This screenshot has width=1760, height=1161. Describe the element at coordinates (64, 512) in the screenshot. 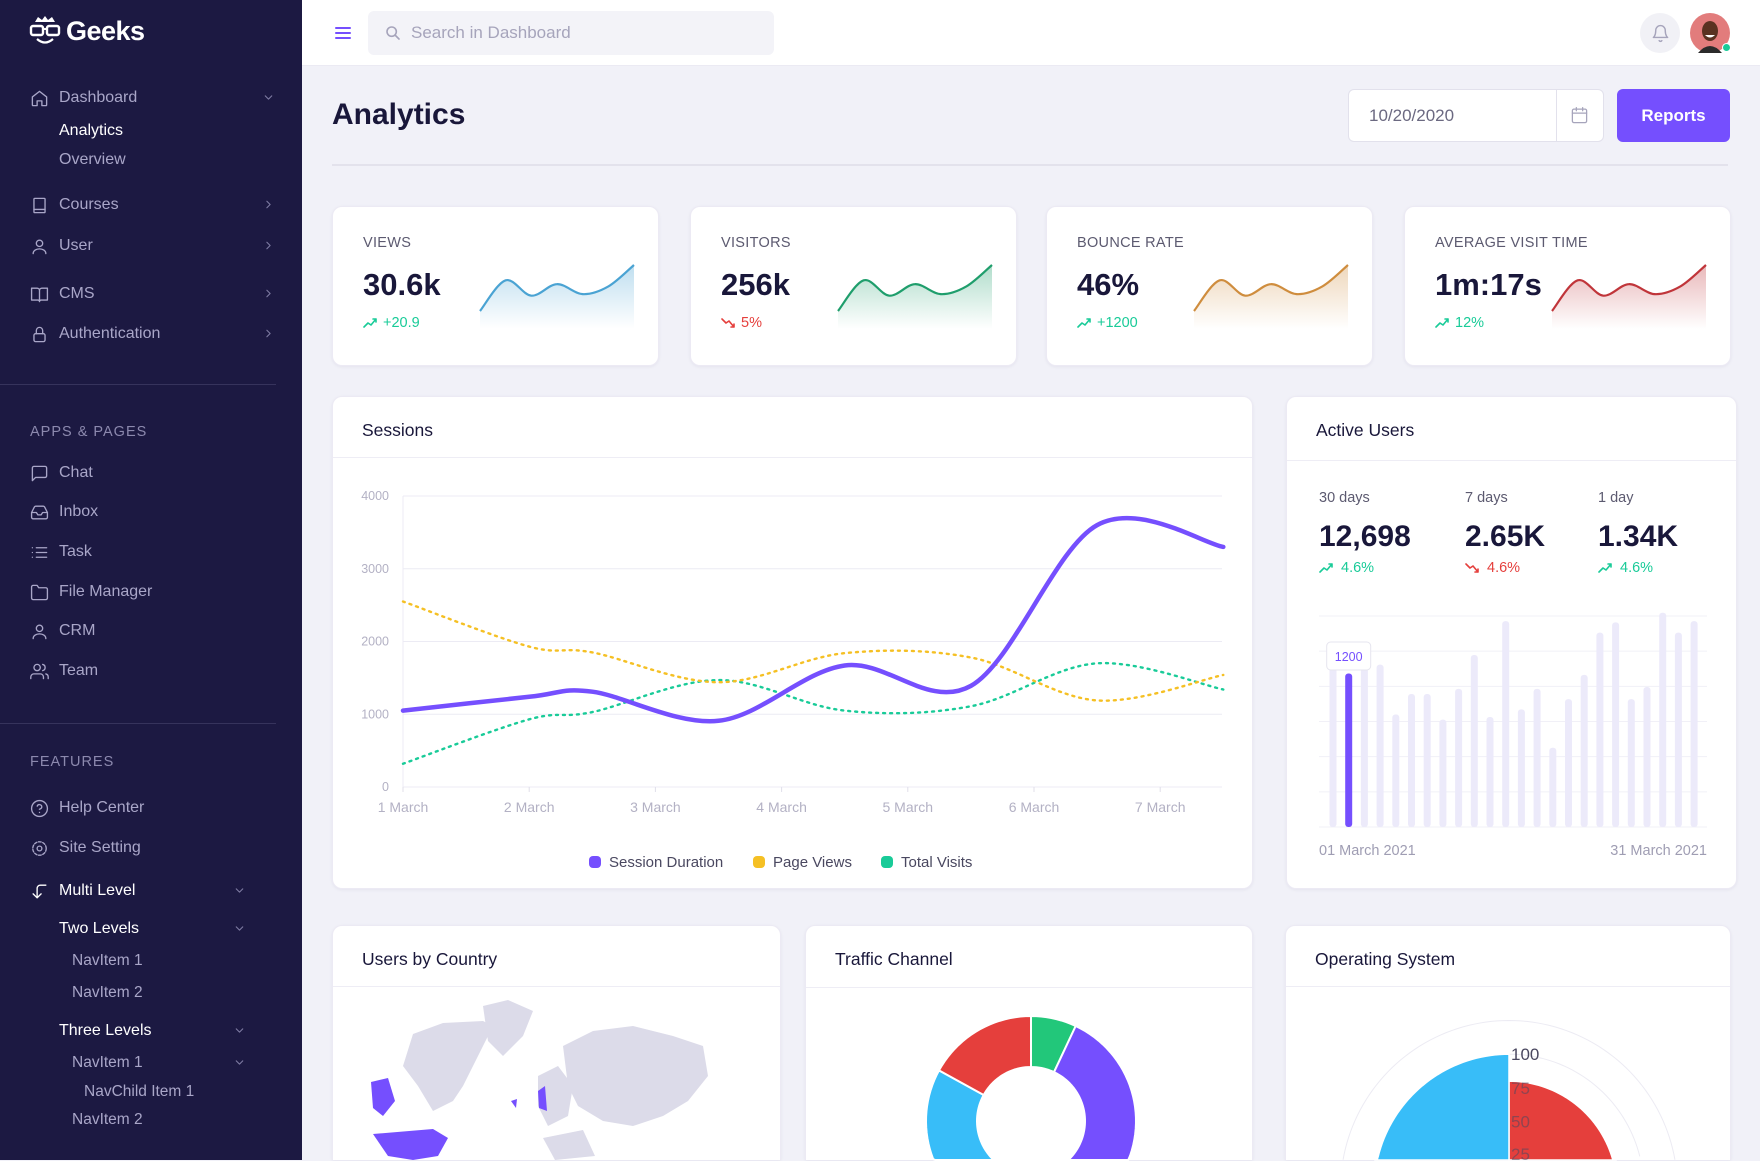

I see `sidebar-item-inbox: Inbox` at that location.